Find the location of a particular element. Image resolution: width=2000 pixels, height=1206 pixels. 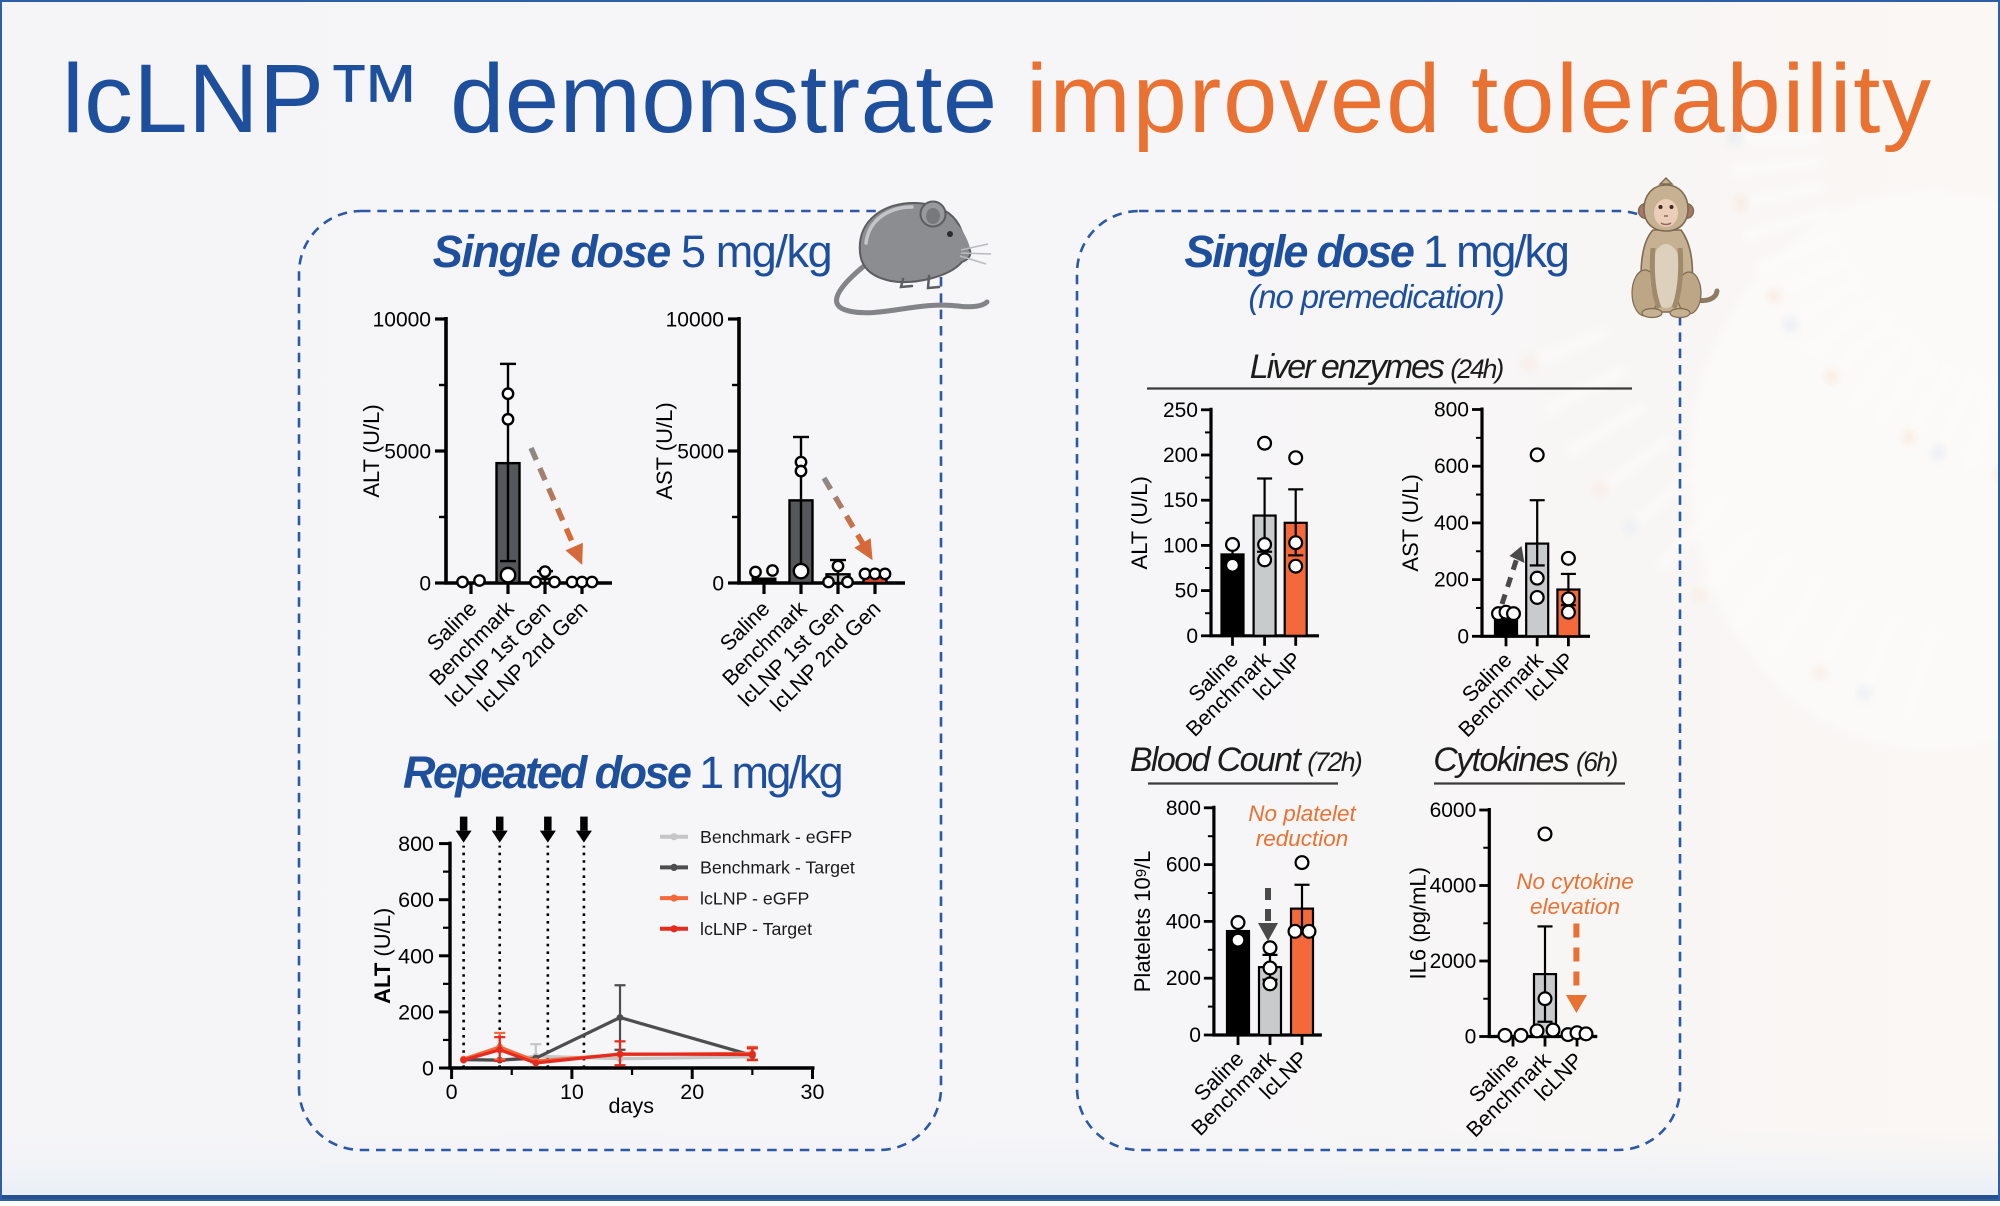

svg-text: Repeated dose 1 mg/kg is located at coordinates (622, 772).